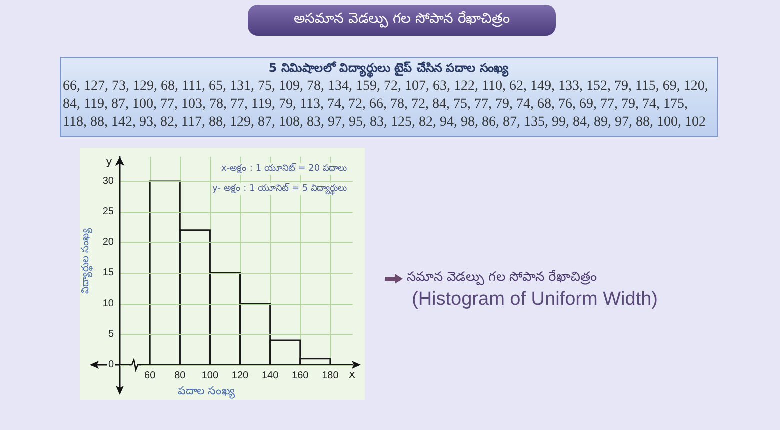 Image resolution: width=780 pixels, height=430 pixels. What do you see at coordinates (384, 123) in the screenshot?
I see `text: 118, 88, 142, 93, 82, 117, 88, 129, 87, 108, 83, 97, 95, 83, 125, 82, 94, 98, 86, 87, 135, 99, 84, 89, 97, 88, 100, 102` at bounding box center [384, 123].